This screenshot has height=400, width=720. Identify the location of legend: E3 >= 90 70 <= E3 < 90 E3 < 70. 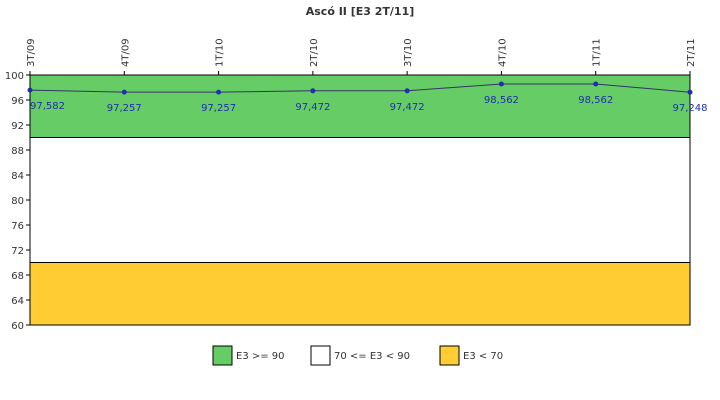
(357, 355).